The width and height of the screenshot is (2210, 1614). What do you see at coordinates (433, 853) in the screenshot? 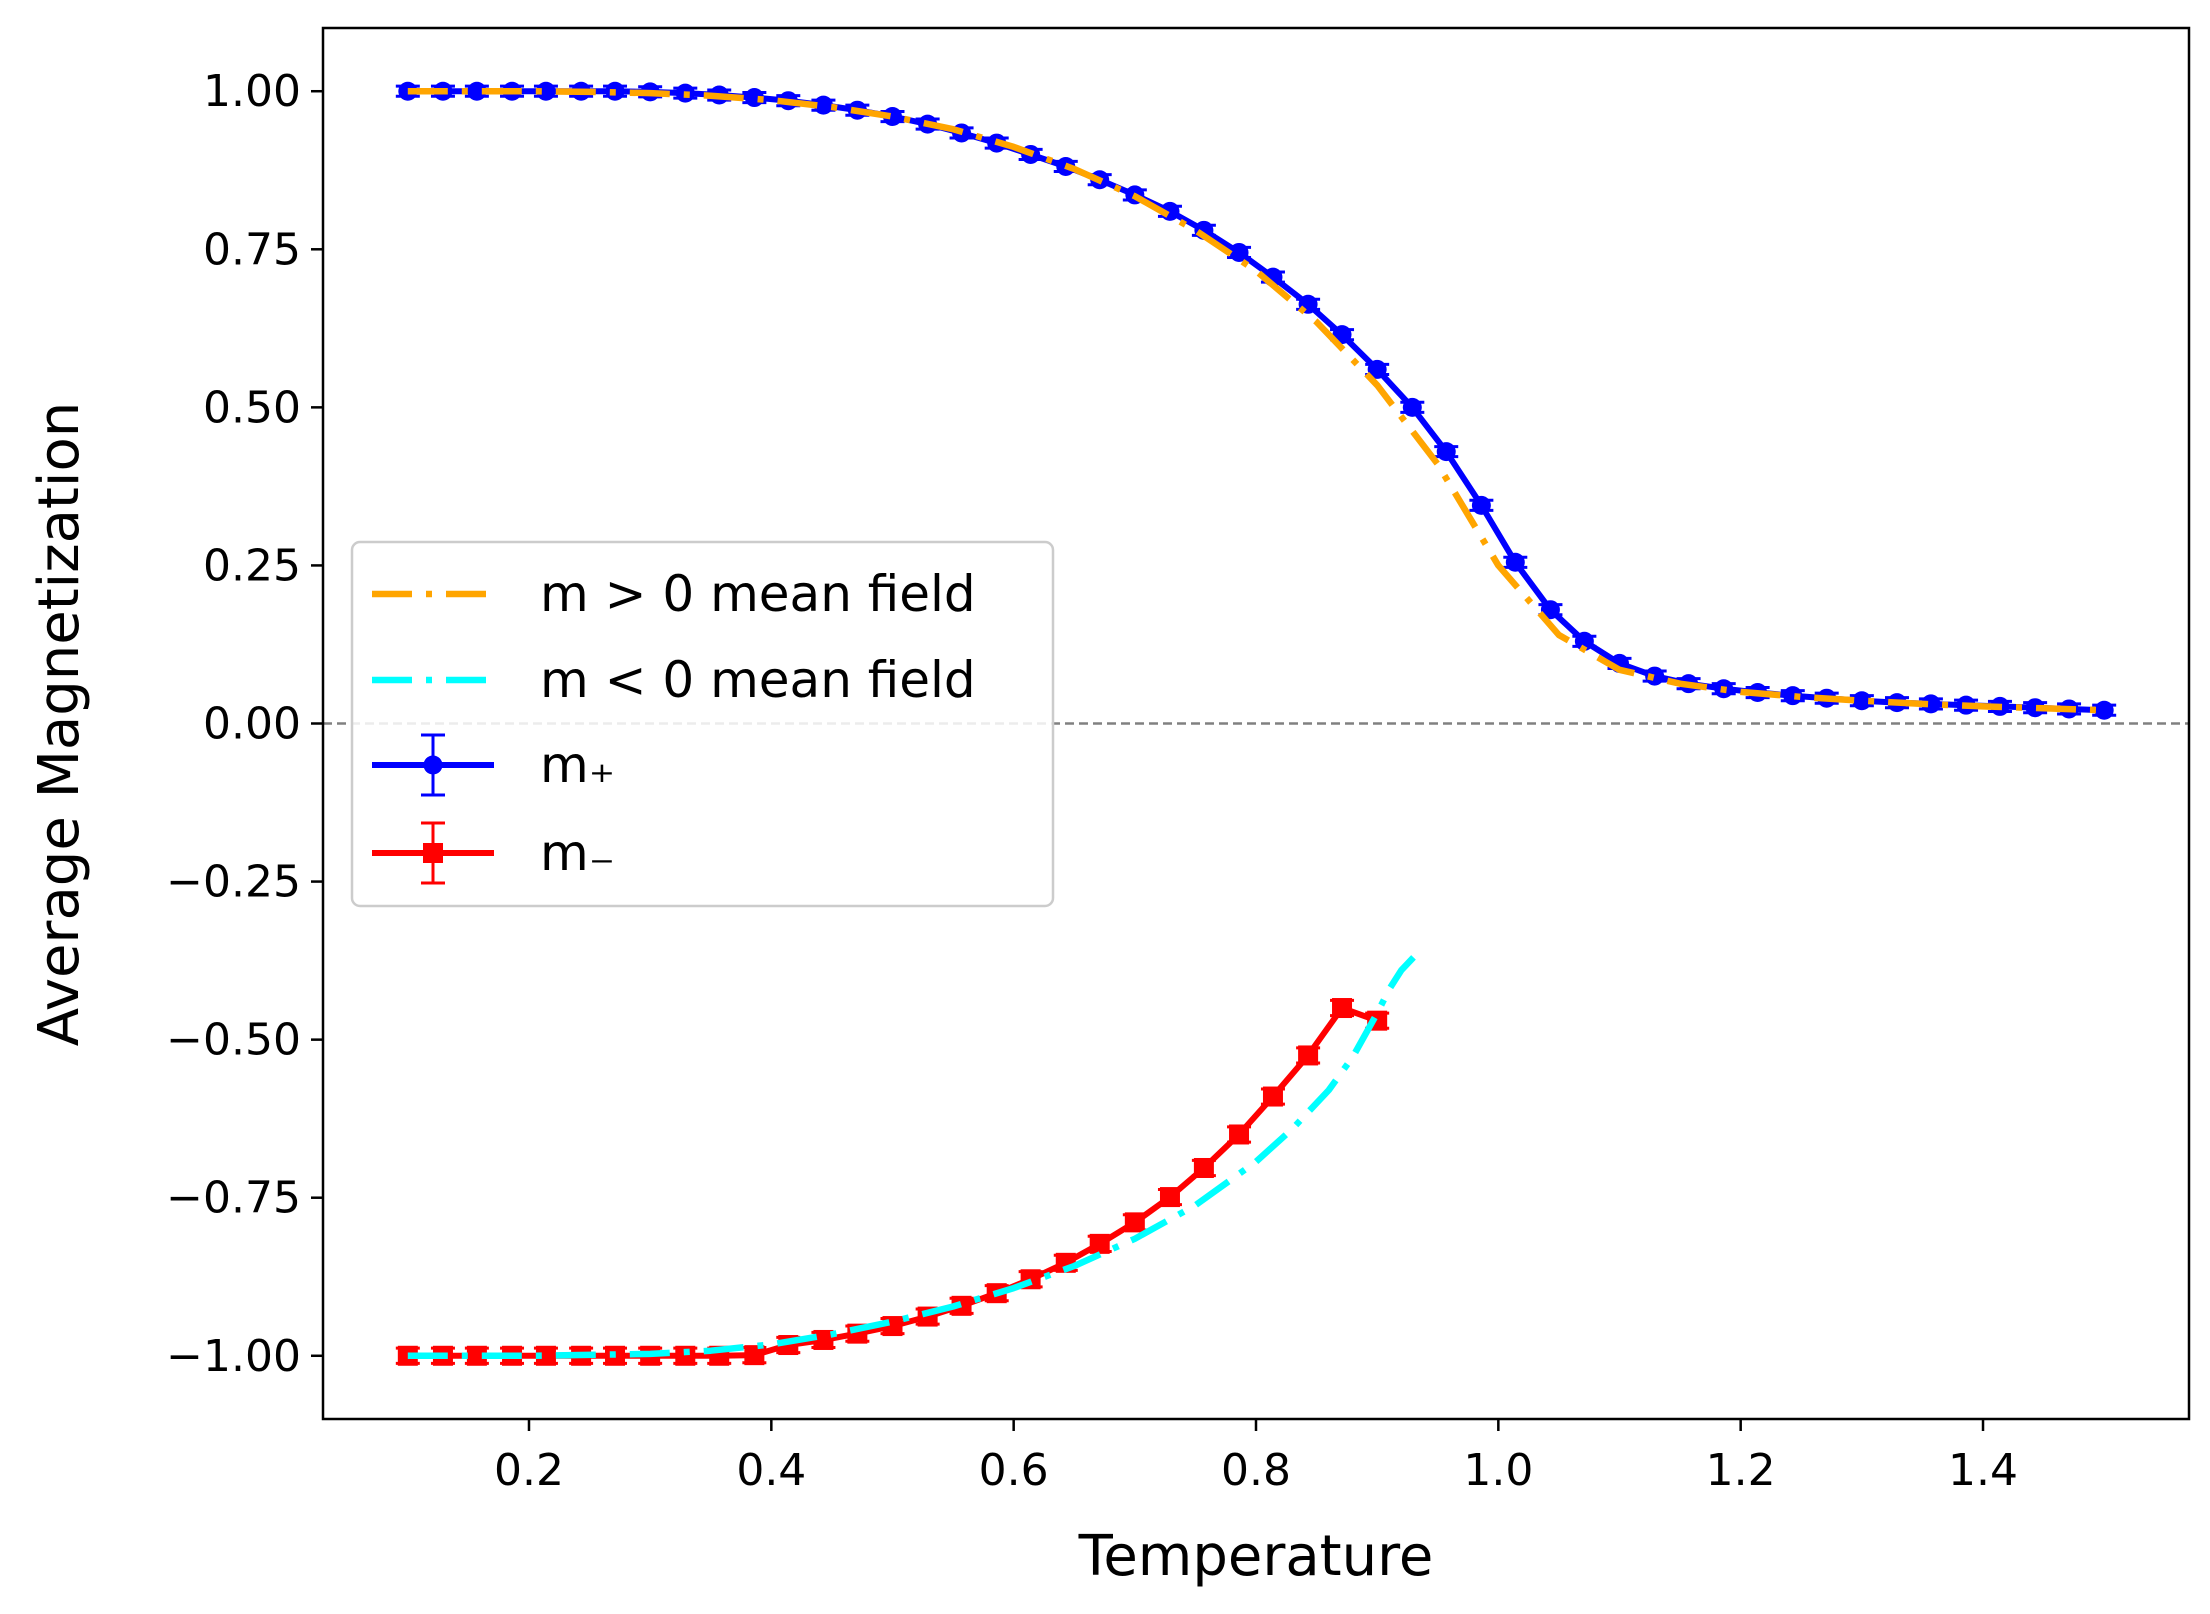
I see `legend-m-minus-marker` at bounding box center [433, 853].